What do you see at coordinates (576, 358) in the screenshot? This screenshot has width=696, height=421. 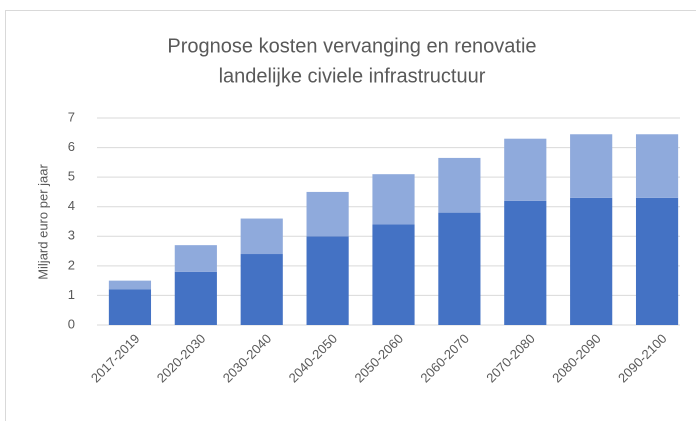 I see `x-tick-label: 2080-2090` at bounding box center [576, 358].